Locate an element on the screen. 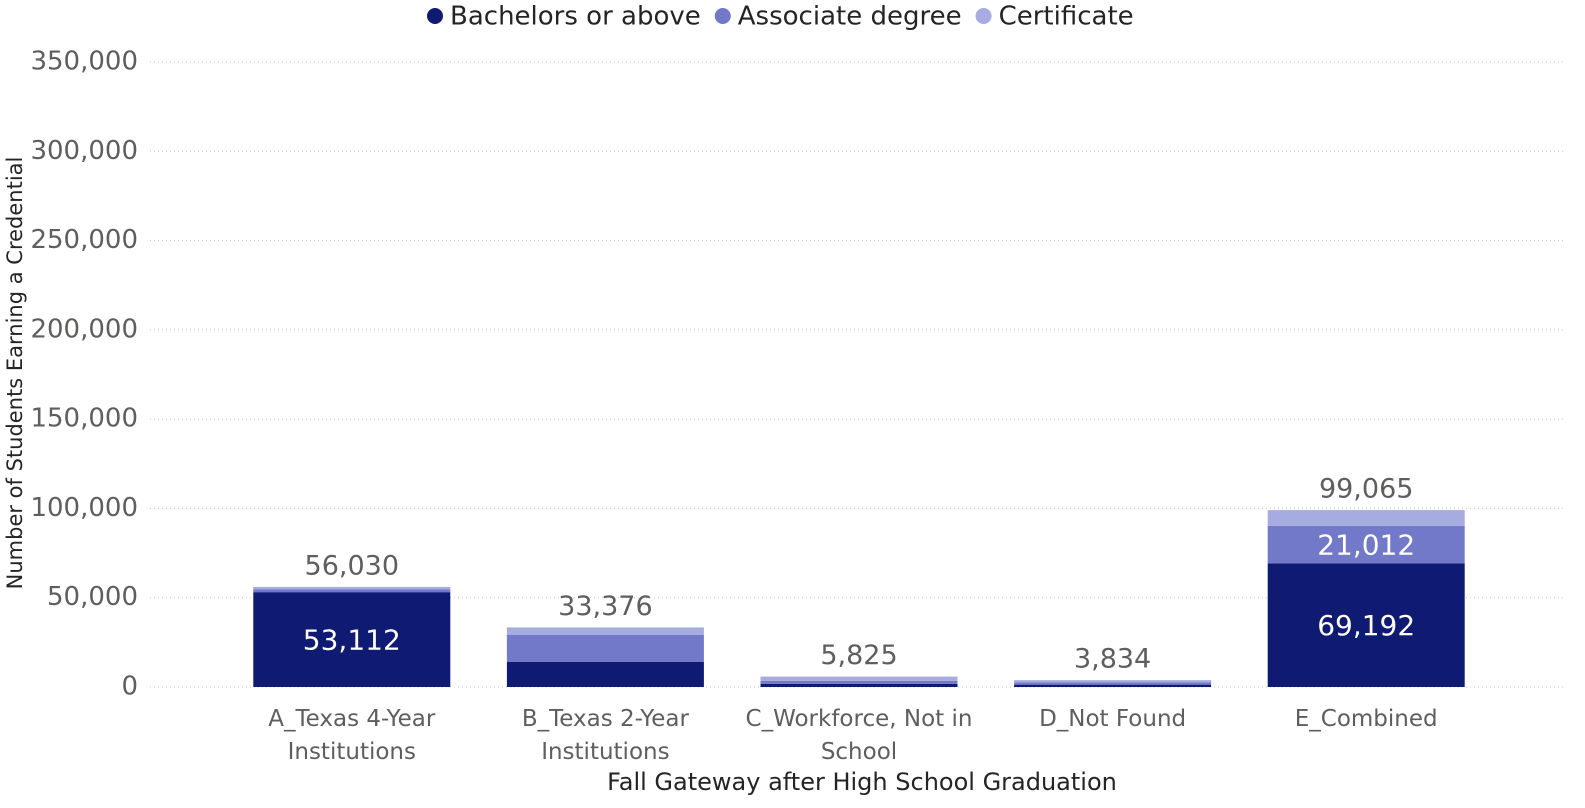 This screenshot has height=808, width=1585. x-tick-label: D_Not Found is located at coordinates (1113, 719).